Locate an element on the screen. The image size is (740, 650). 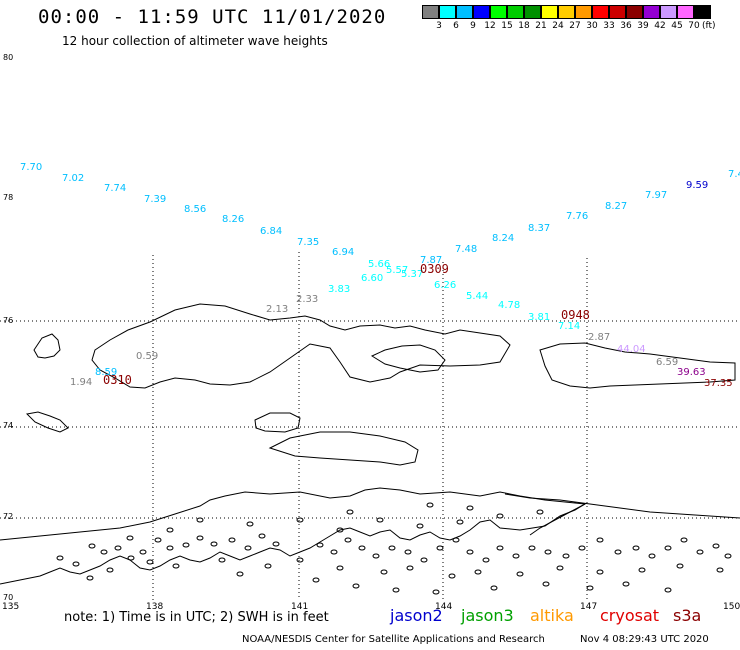
wave-height-label: 7.48 is located at coordinates (466, 249).